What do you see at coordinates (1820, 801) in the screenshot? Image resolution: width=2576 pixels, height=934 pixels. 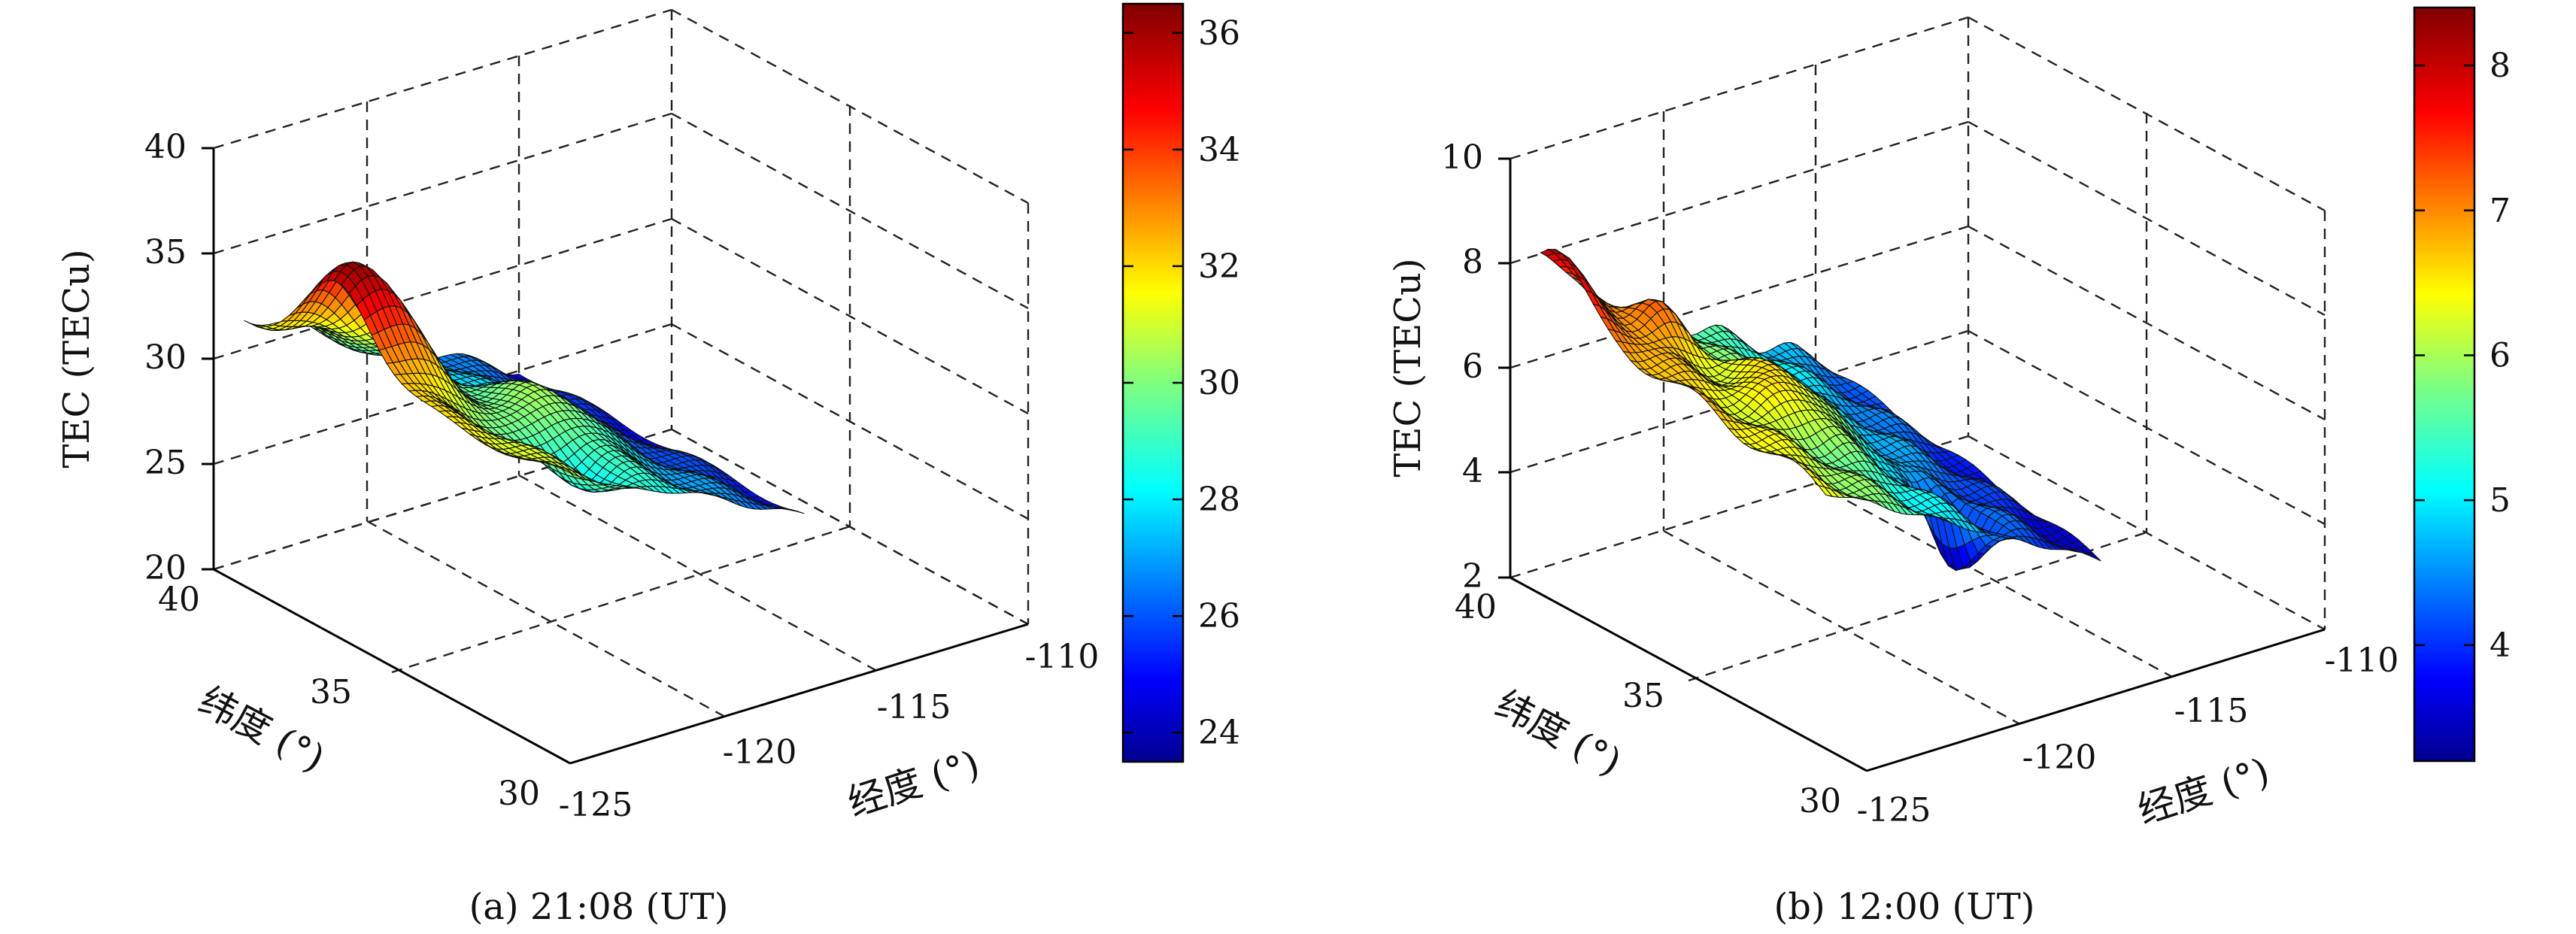 I see `panel-b-y-tick-30: 30` at bounding box center [1820, 801].